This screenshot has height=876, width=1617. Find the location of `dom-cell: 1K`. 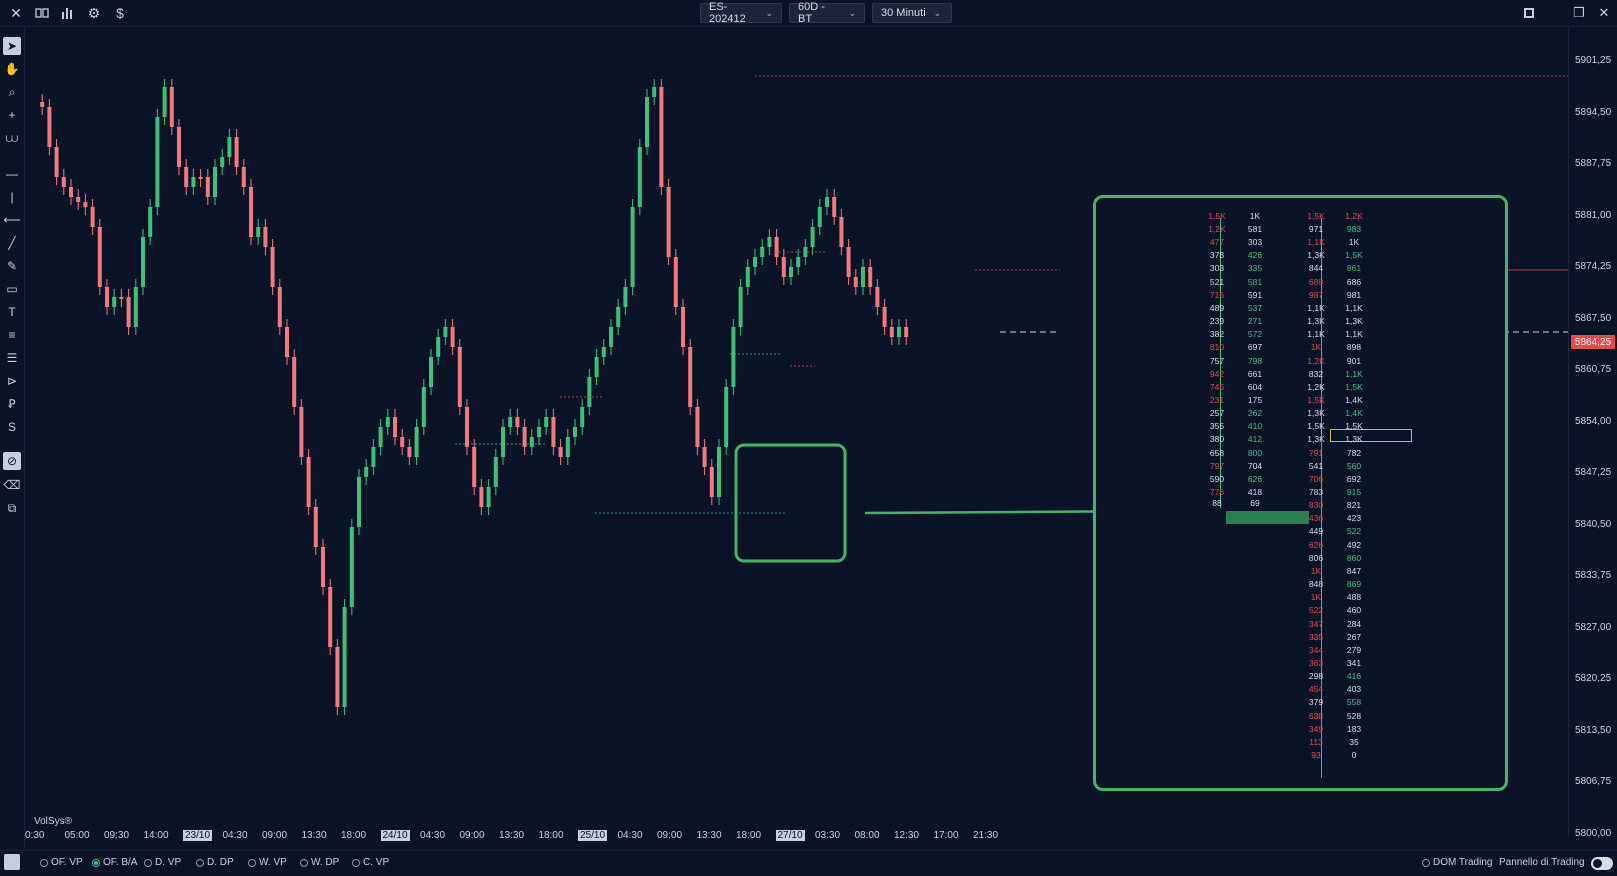

dom-cell: 1K is located at coordinates (1316, 597).